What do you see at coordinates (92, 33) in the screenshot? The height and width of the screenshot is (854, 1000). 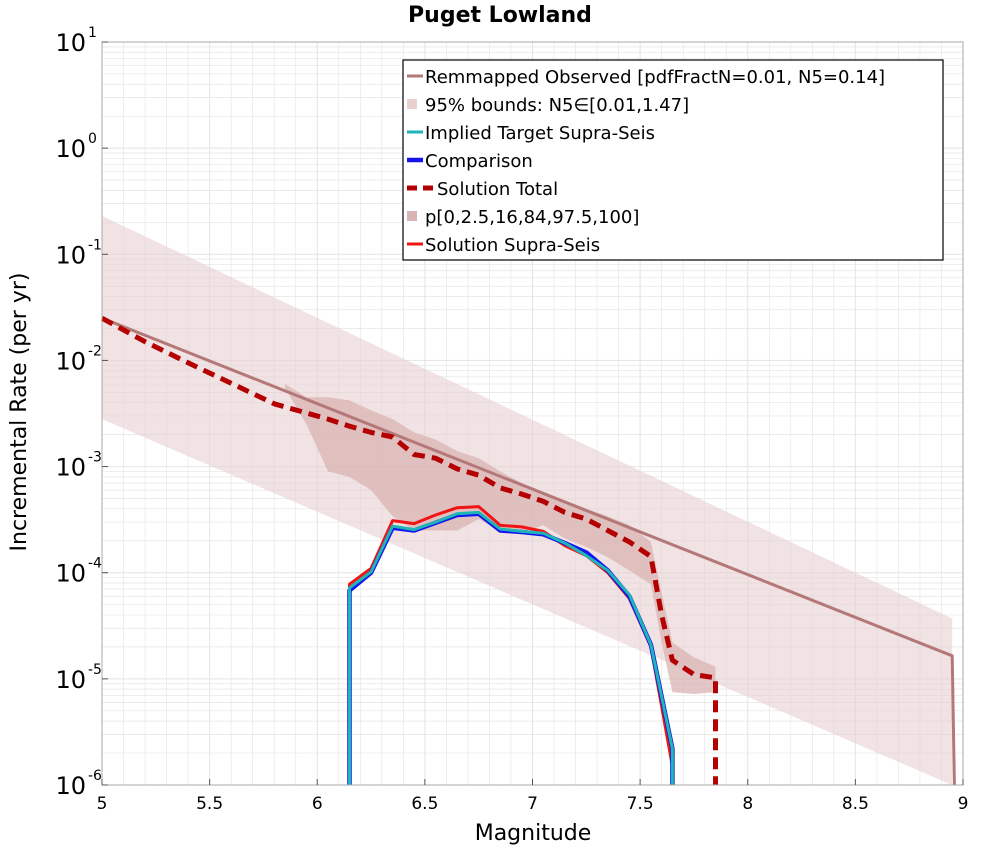 I see `y-tick-exponent: 1` at bounding box center [92, 33].